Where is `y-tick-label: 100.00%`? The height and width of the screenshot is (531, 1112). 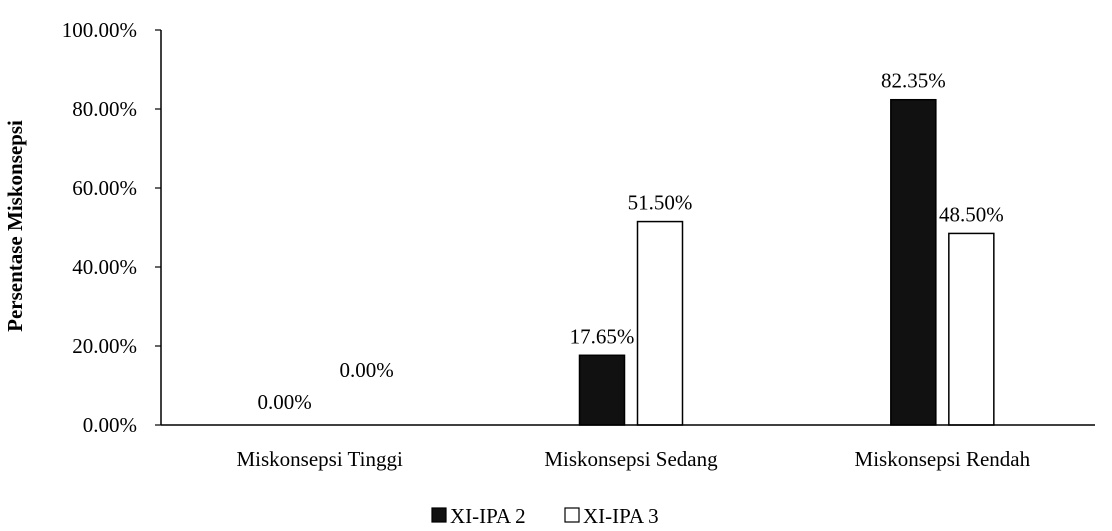 y-tick-label: 100.00% is located at coordinates (99, 30).